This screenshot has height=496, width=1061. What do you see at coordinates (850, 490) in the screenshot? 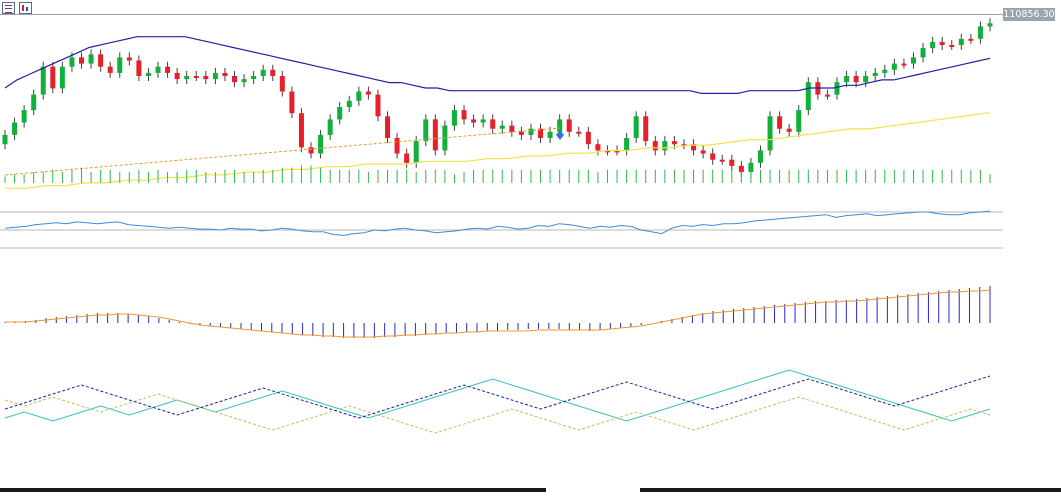
I see `scrollbar-track-right` at bounding box center [850, 490].